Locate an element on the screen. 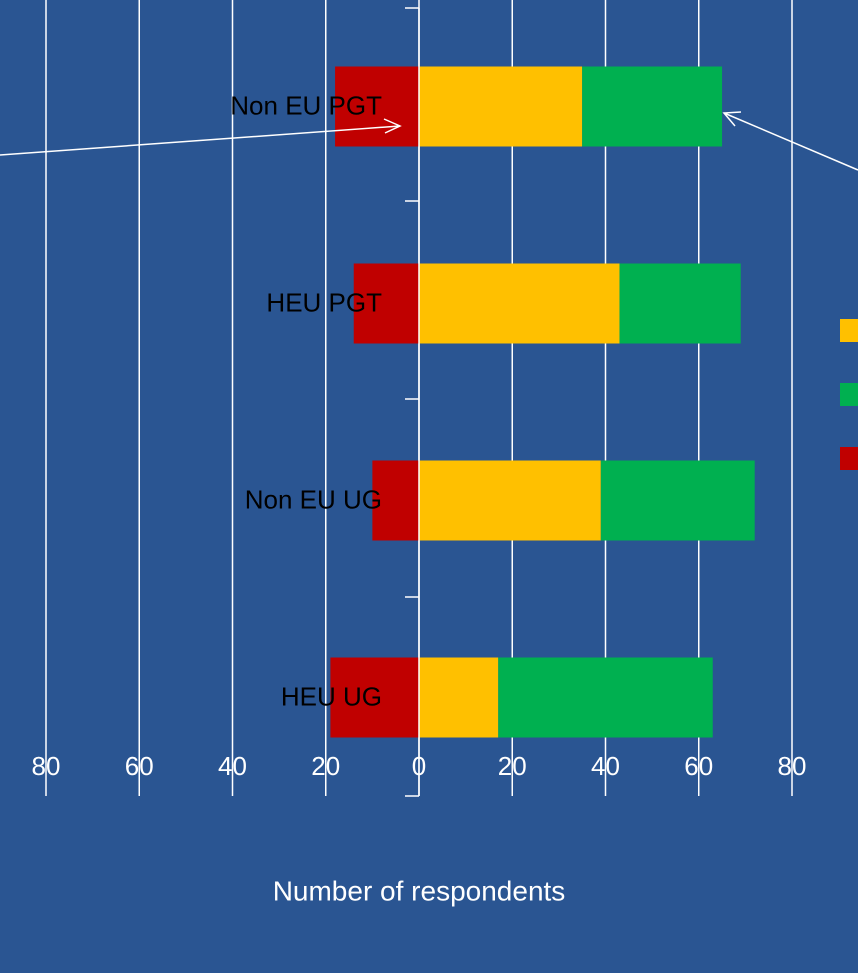 This screenshot has height=973, width=858. category-label: Non EU PGT is located at coordinates (306, 105).